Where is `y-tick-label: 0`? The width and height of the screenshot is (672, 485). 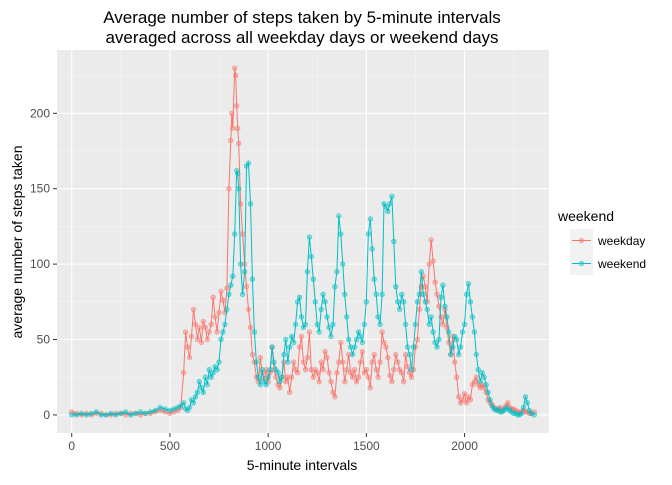
y-tick-label: 0 is located at coordinates (46, 415).